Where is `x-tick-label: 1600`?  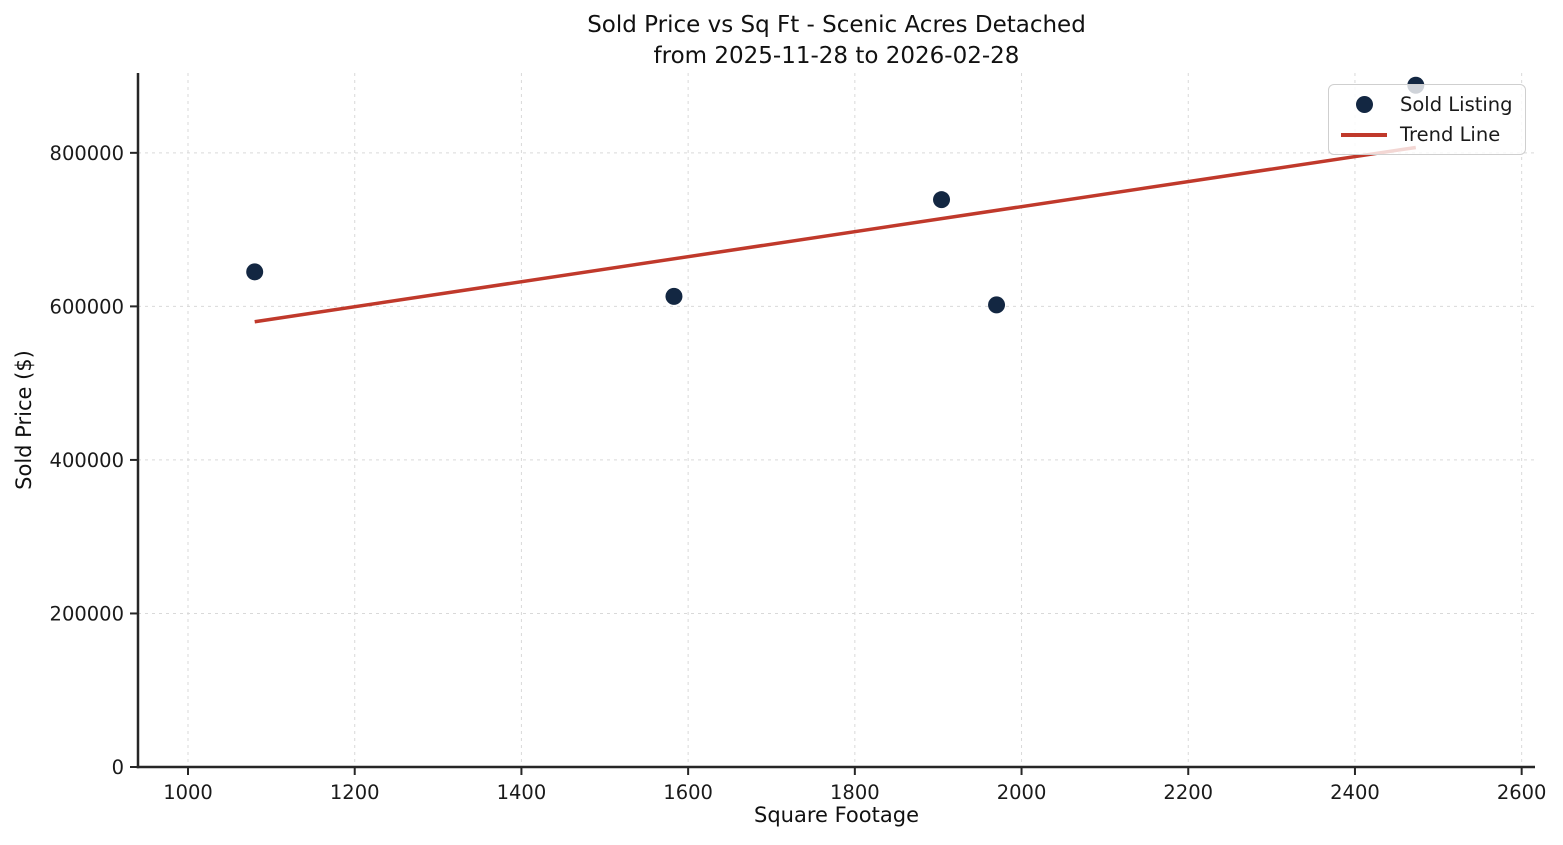 x-tick-label: 1600 is located at coordinates (688, 792).